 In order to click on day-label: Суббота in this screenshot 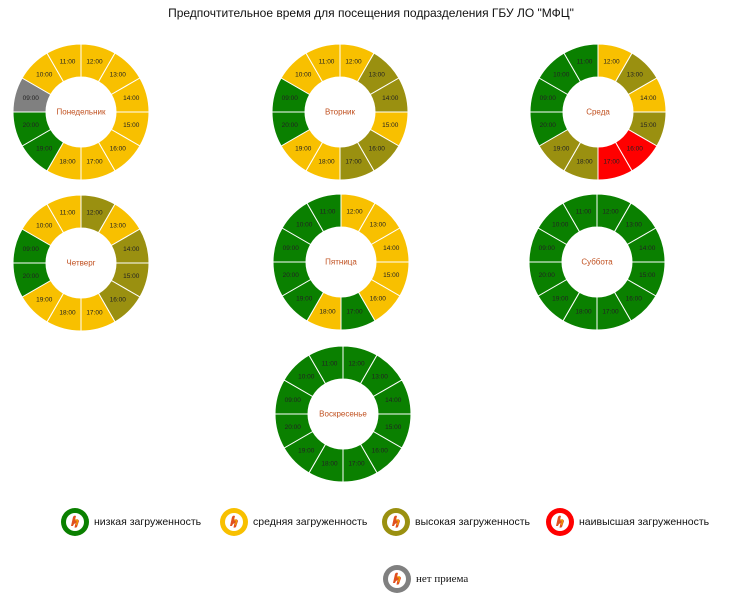, I will do `click(597, 262)`.